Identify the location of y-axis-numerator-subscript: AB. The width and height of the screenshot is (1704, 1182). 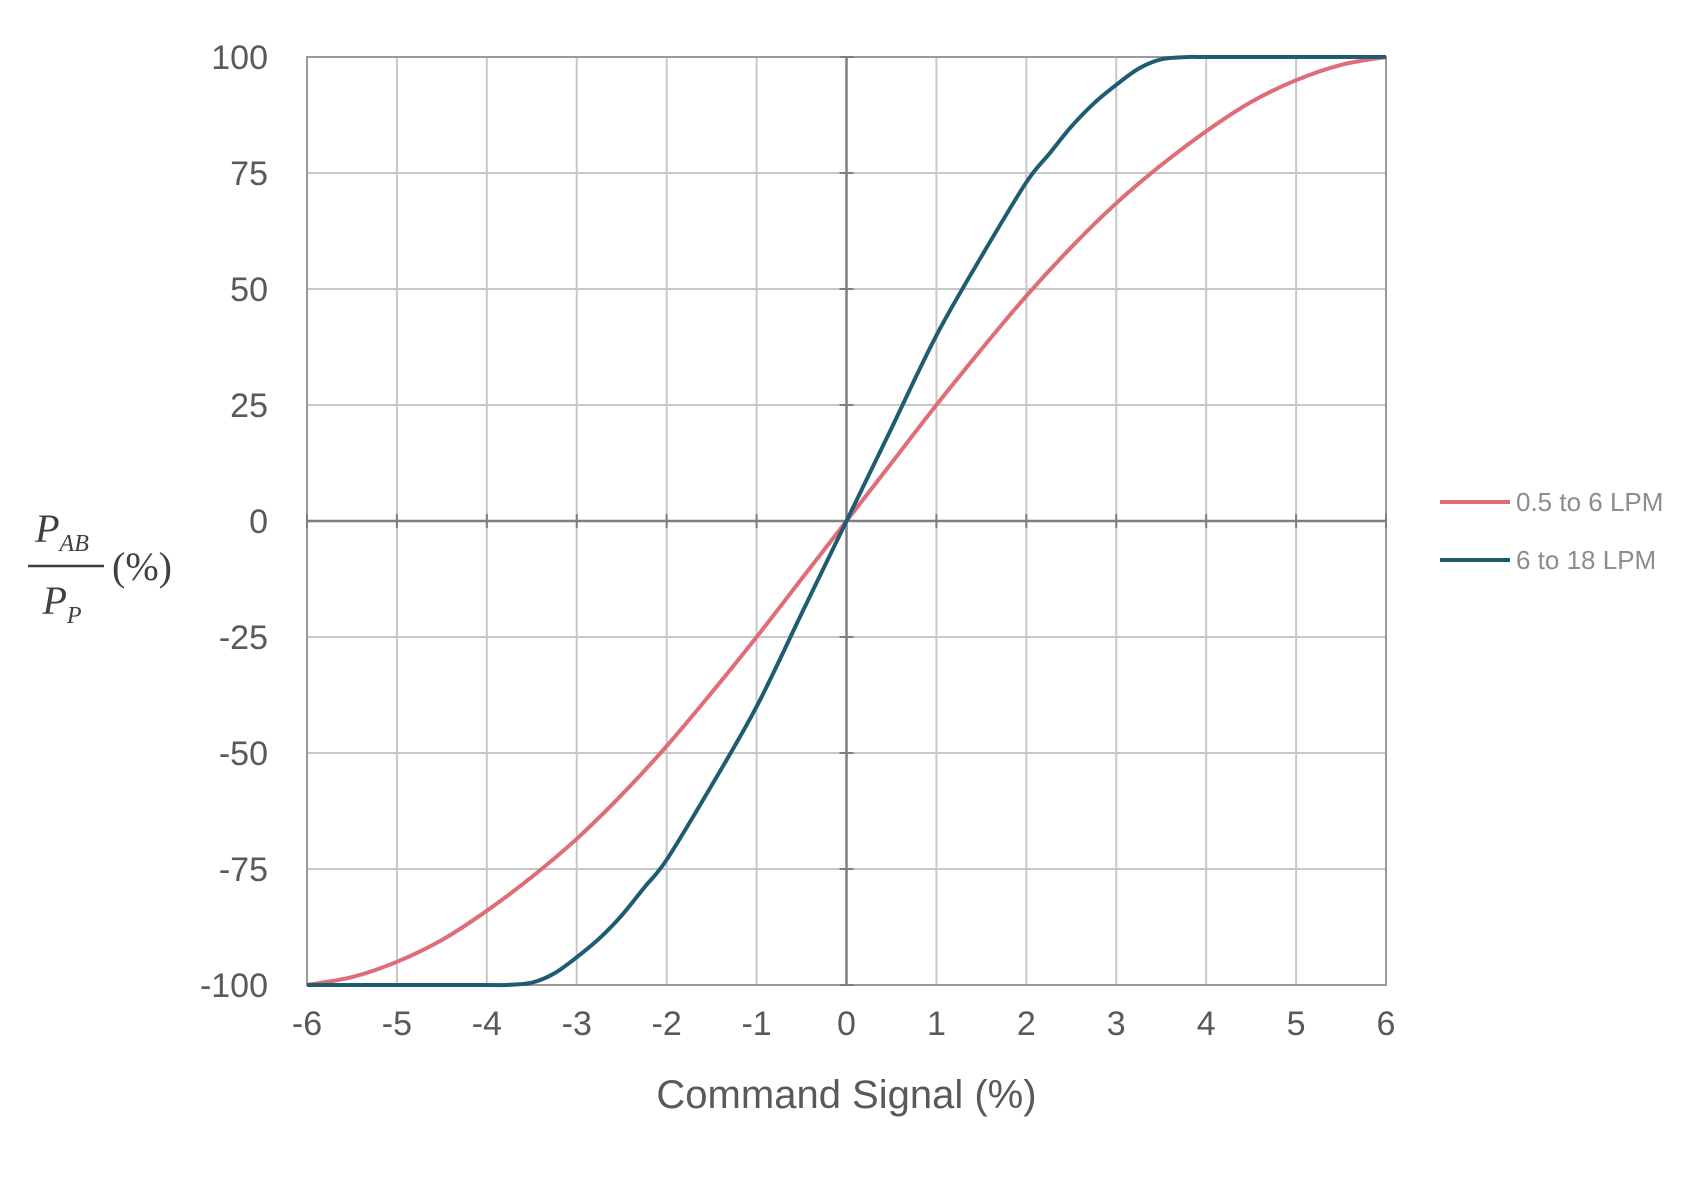
(74, 544).